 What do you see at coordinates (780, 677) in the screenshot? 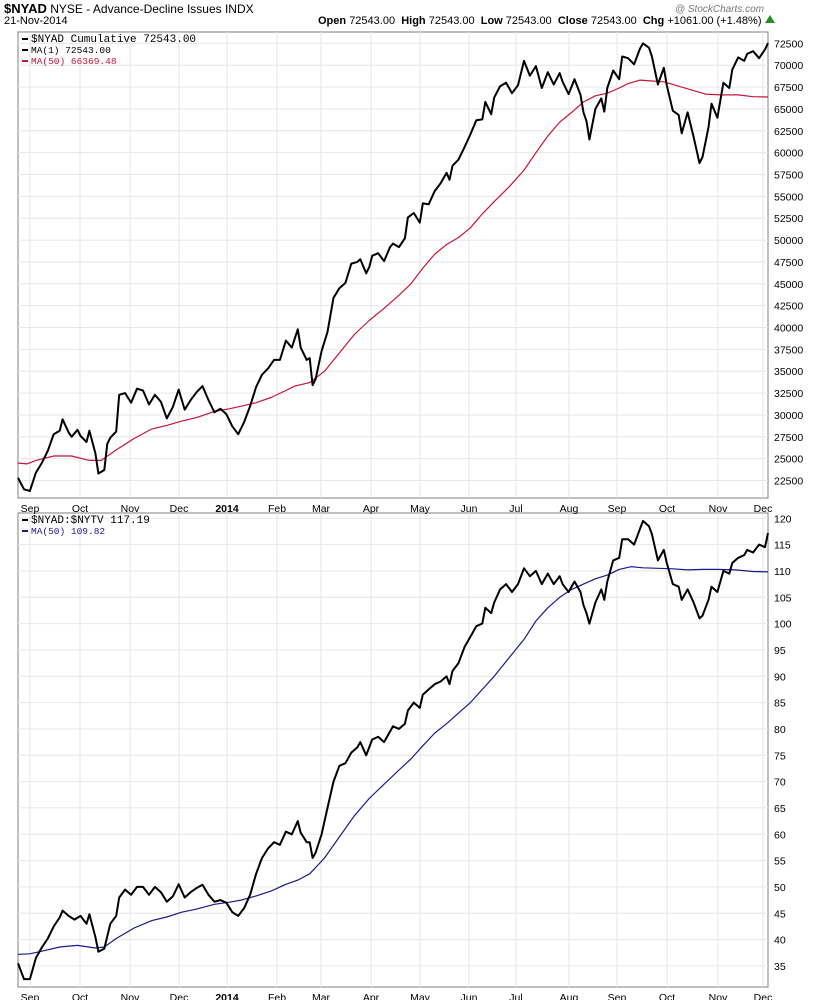
I see `y-tick-label: 90` at bounding box center [780, 677].